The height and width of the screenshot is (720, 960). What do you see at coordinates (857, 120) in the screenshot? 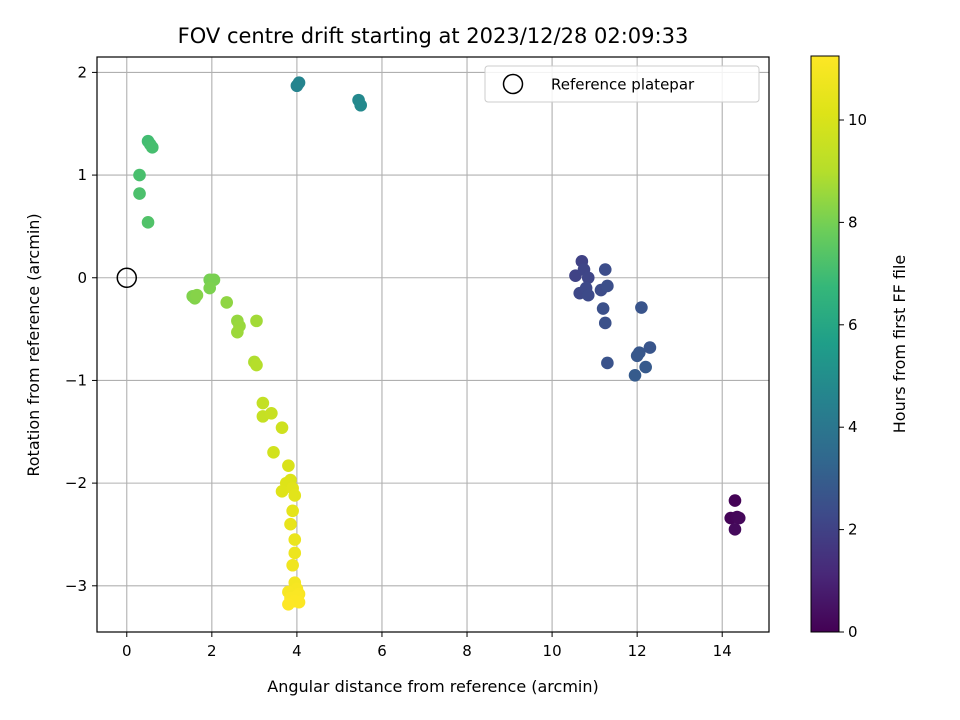
I see `colorbar-tick-label: 10` at bounding box center [857, 120].